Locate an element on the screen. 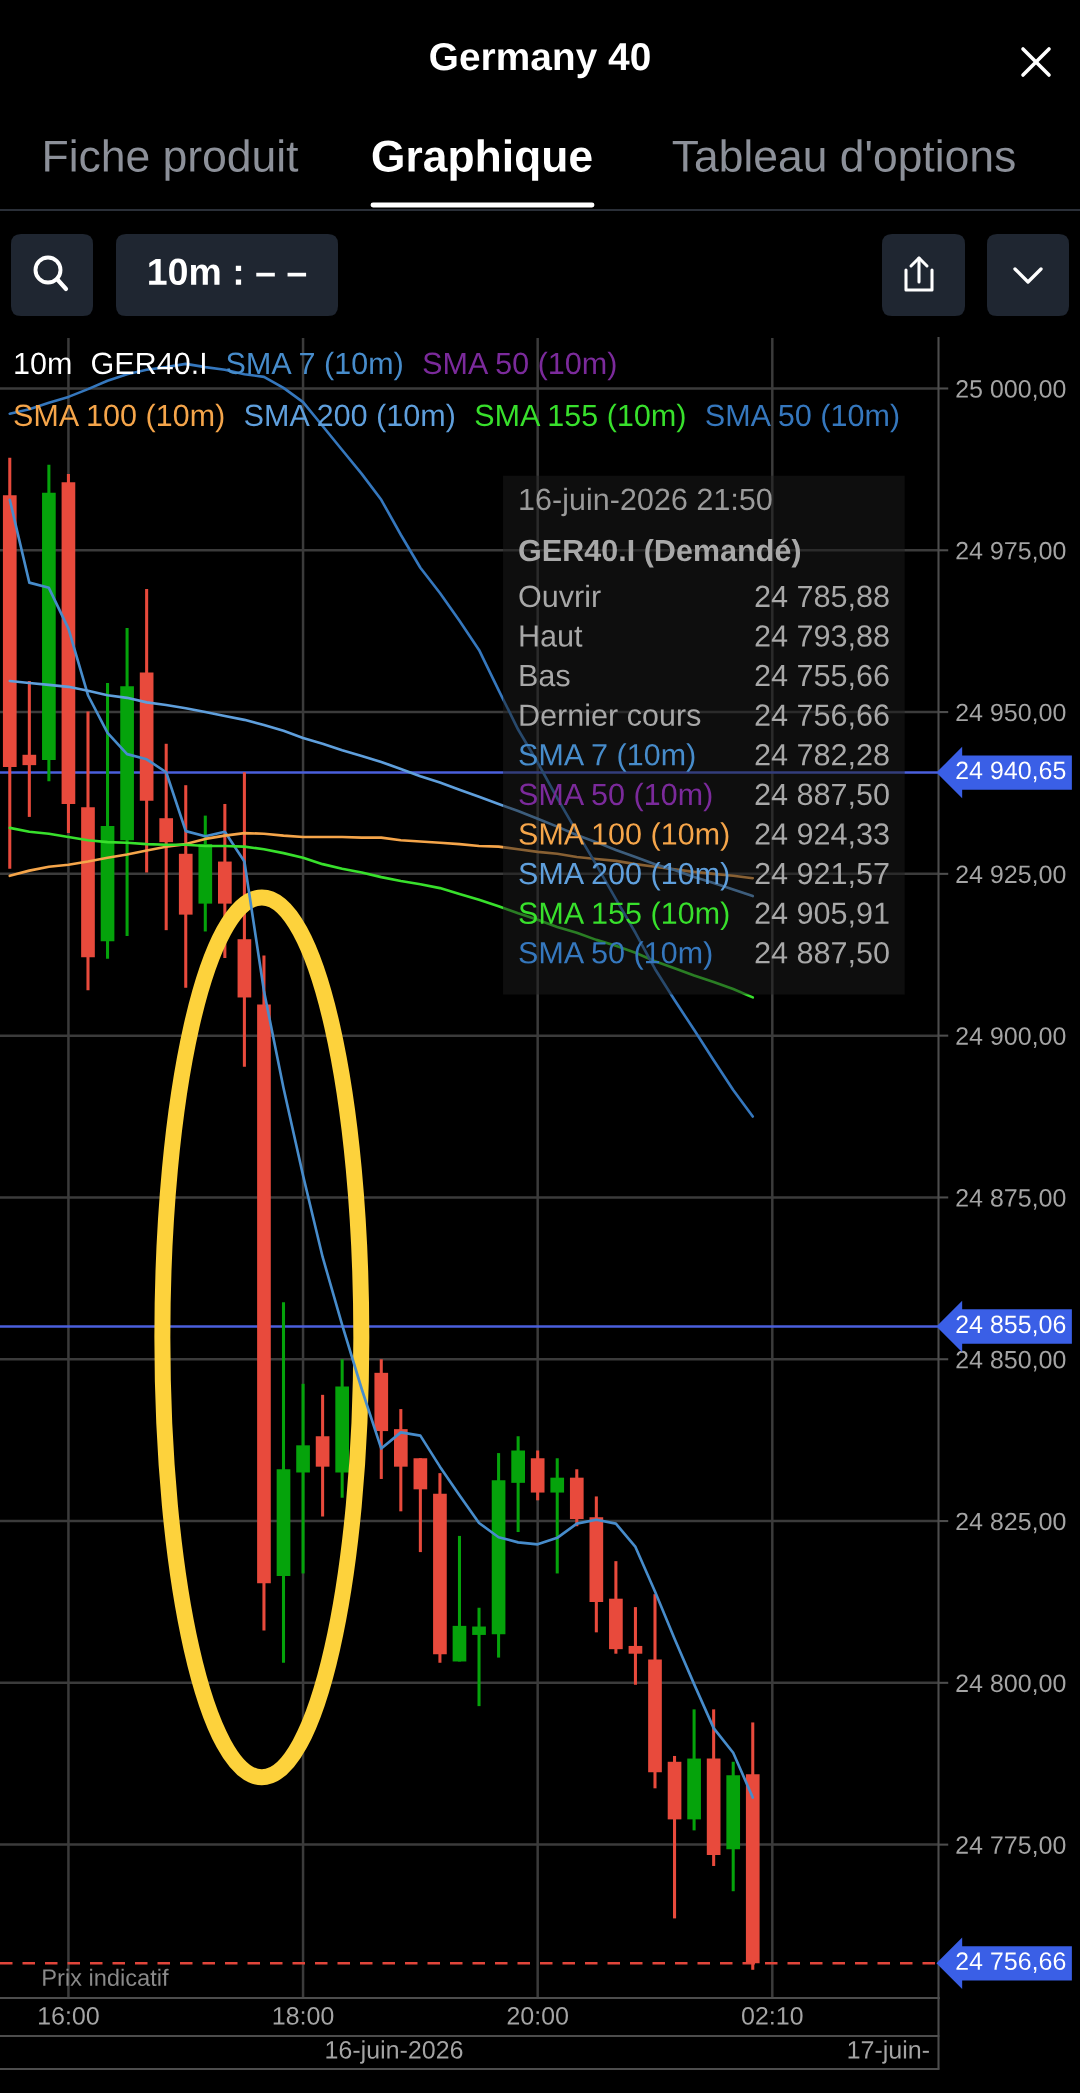 The image size is (1080, 2093). annotation: 24 782,28 is located at coordinates (822, 756).